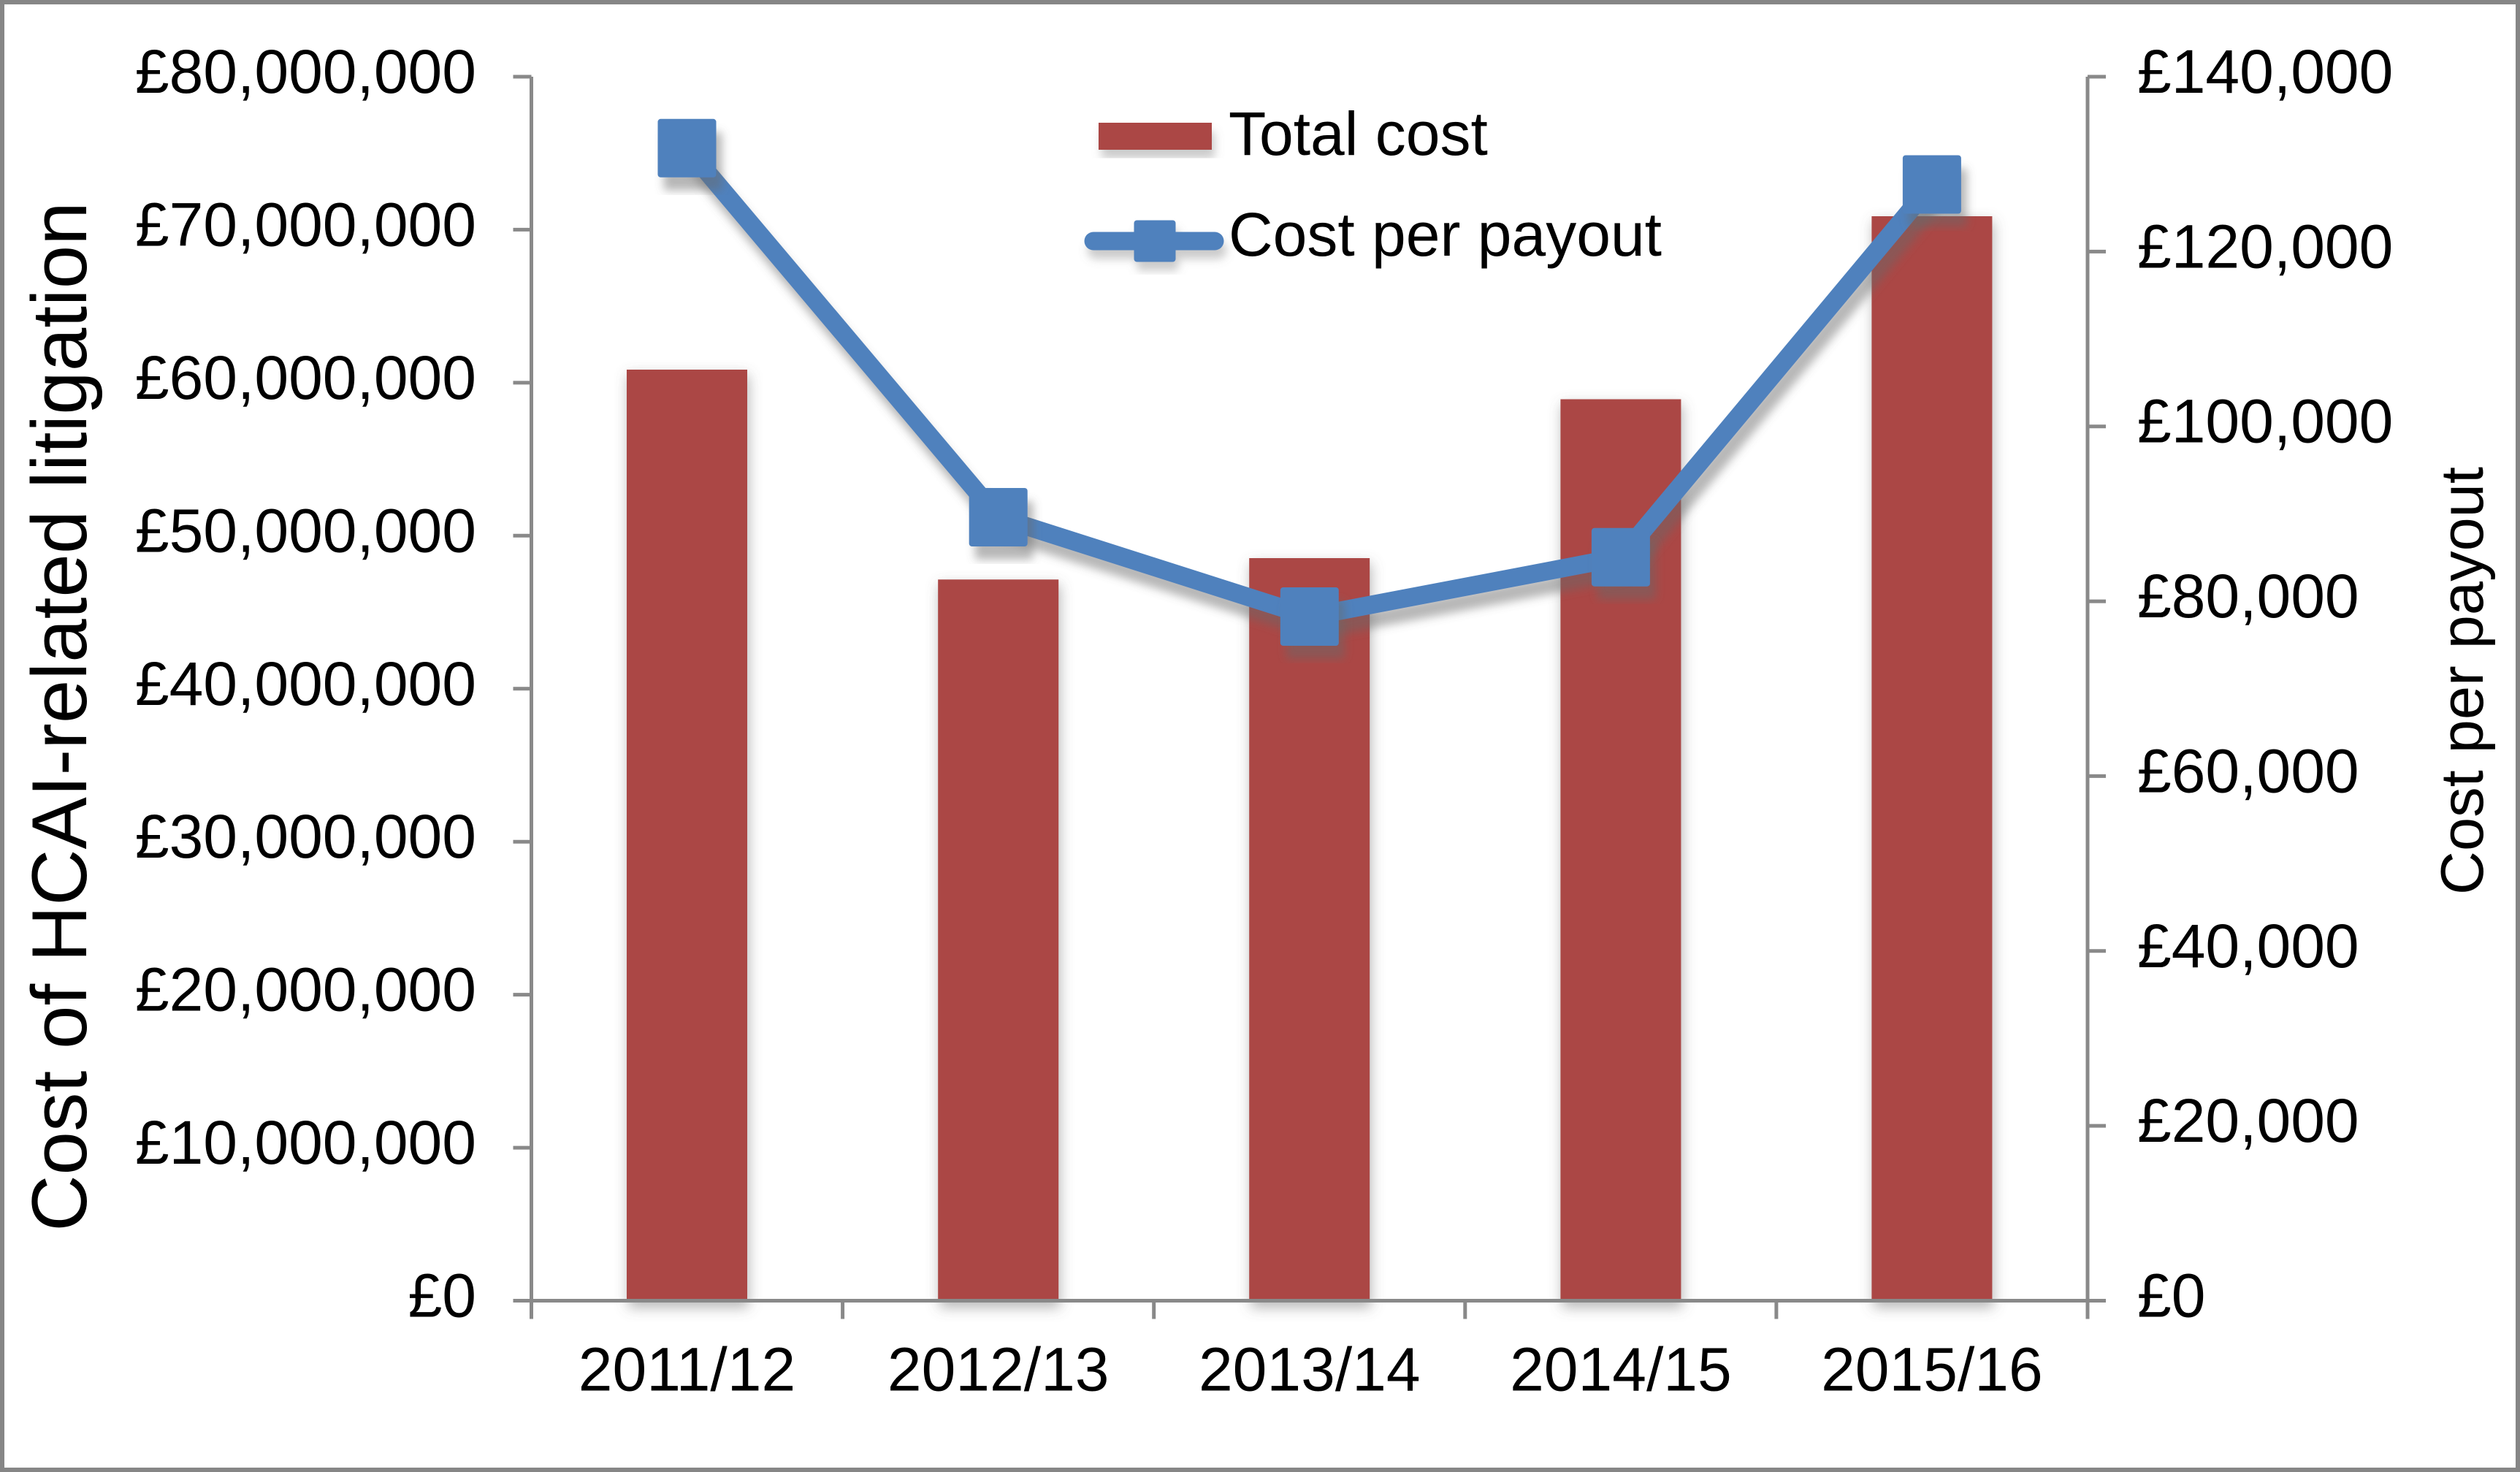  What do you see at coordinates (2265, 71) in the screenshot?
I see `svg-text: £140,000` at bounding box center [2265, 71].